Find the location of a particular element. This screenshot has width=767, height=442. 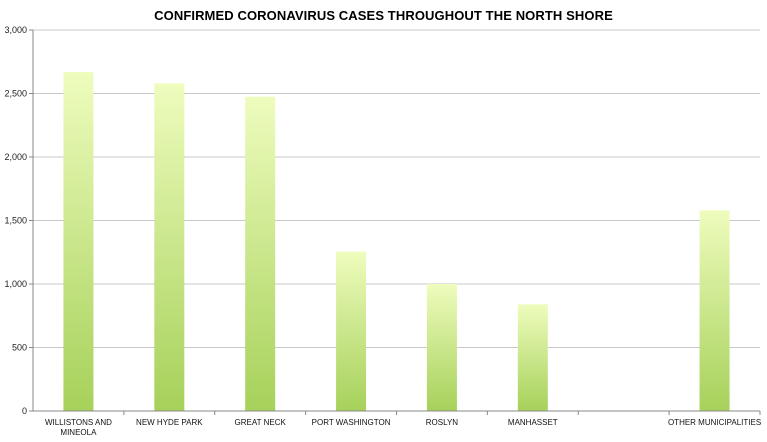

x-tick-label: PORT WASHINGTON is located at coordinates (351, 422).